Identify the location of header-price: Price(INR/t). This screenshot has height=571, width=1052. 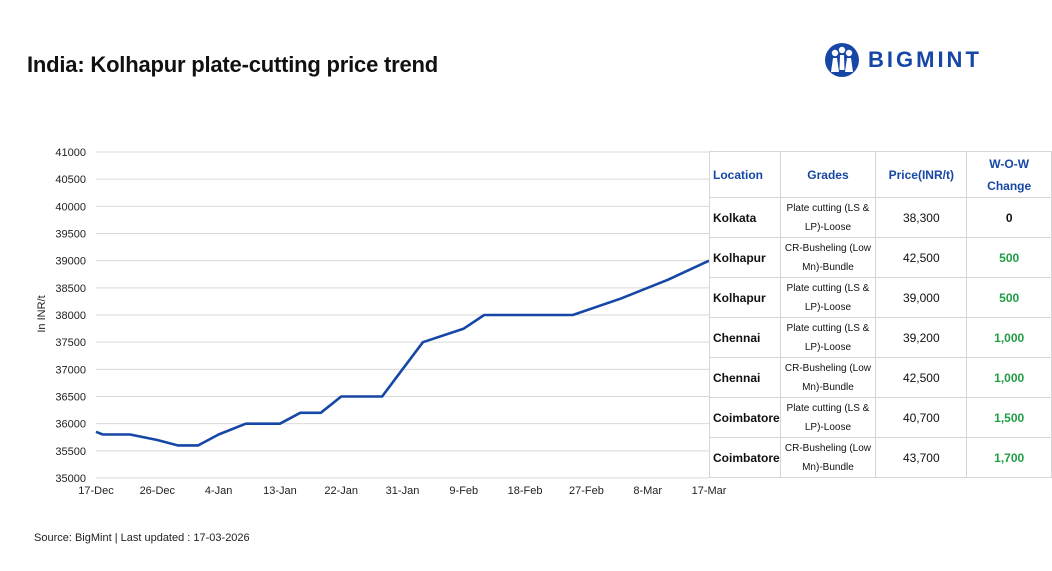
(921, 174).